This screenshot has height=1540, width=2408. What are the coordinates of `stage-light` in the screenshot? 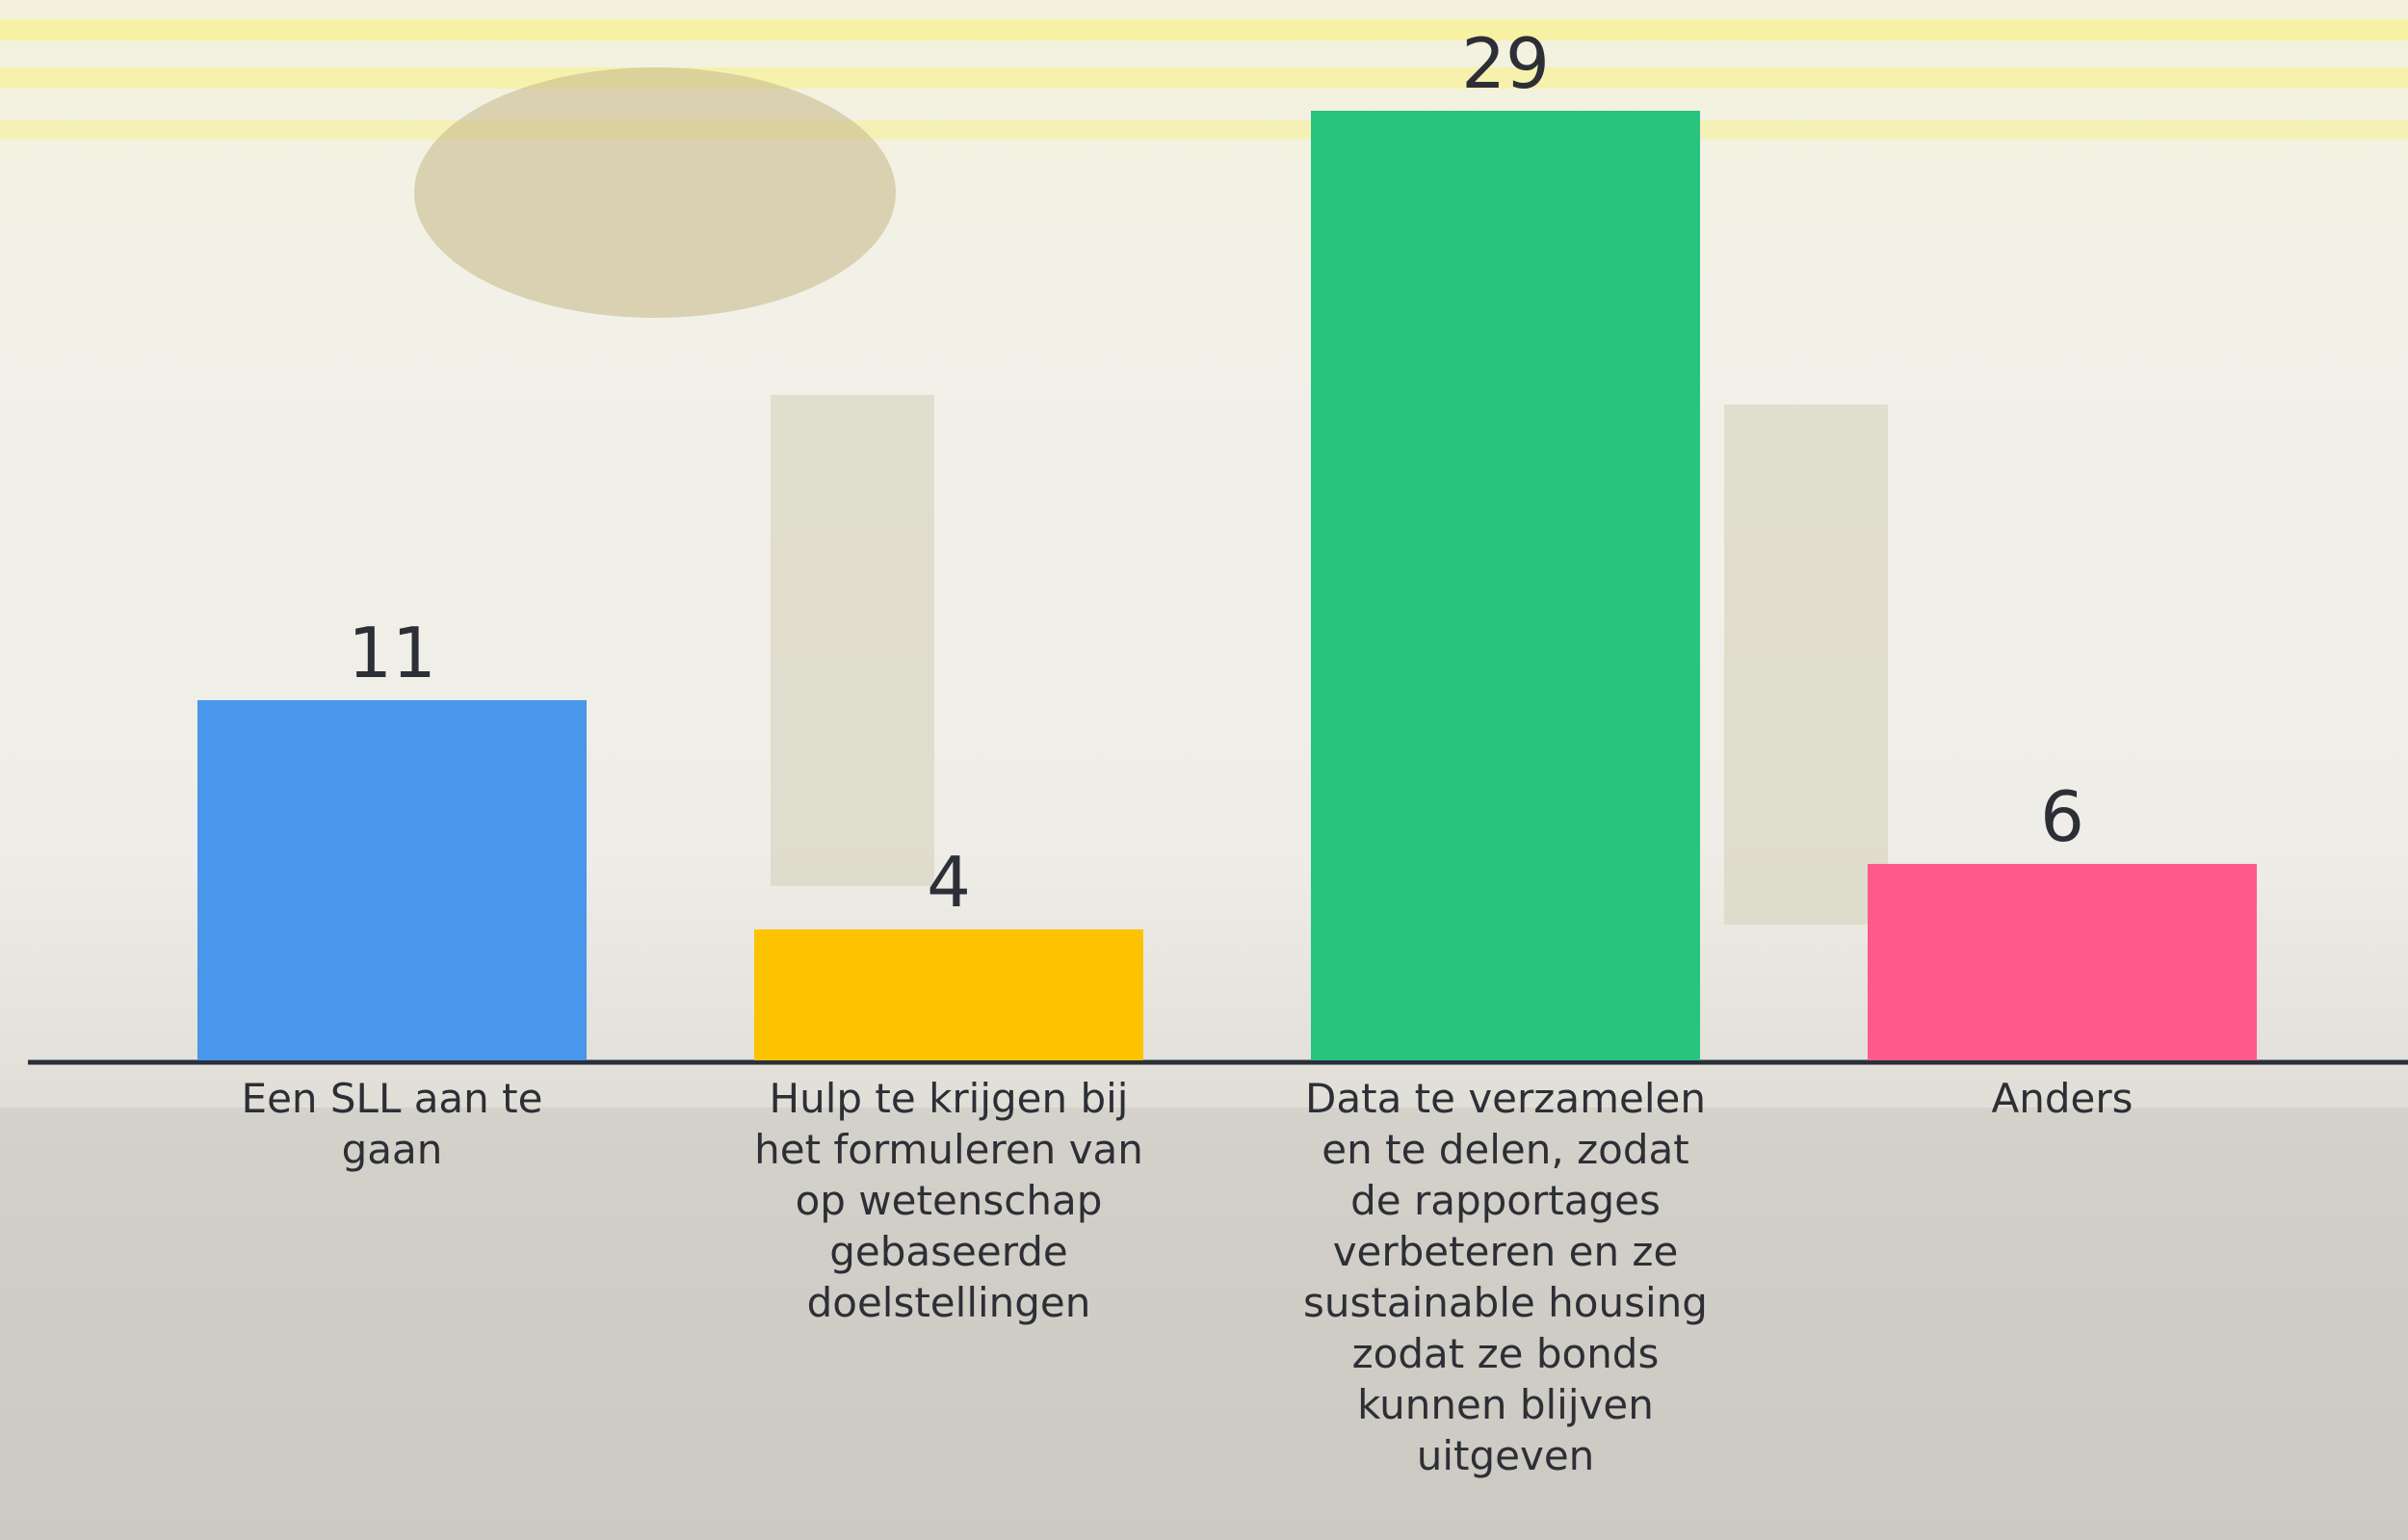 It's located at (1204, 29).